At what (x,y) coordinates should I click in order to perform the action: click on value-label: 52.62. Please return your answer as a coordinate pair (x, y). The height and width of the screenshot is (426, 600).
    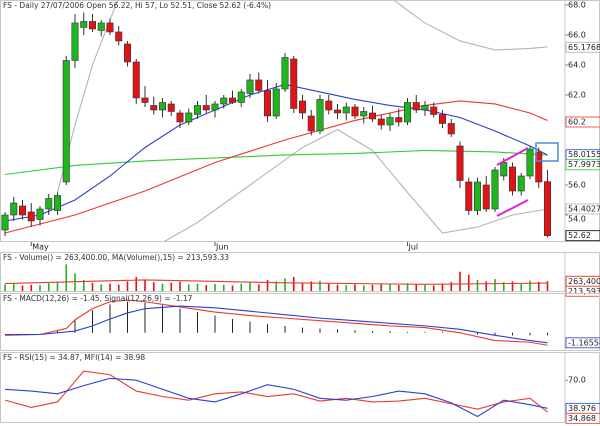
    Looking at the image, I should click on (579, 235).